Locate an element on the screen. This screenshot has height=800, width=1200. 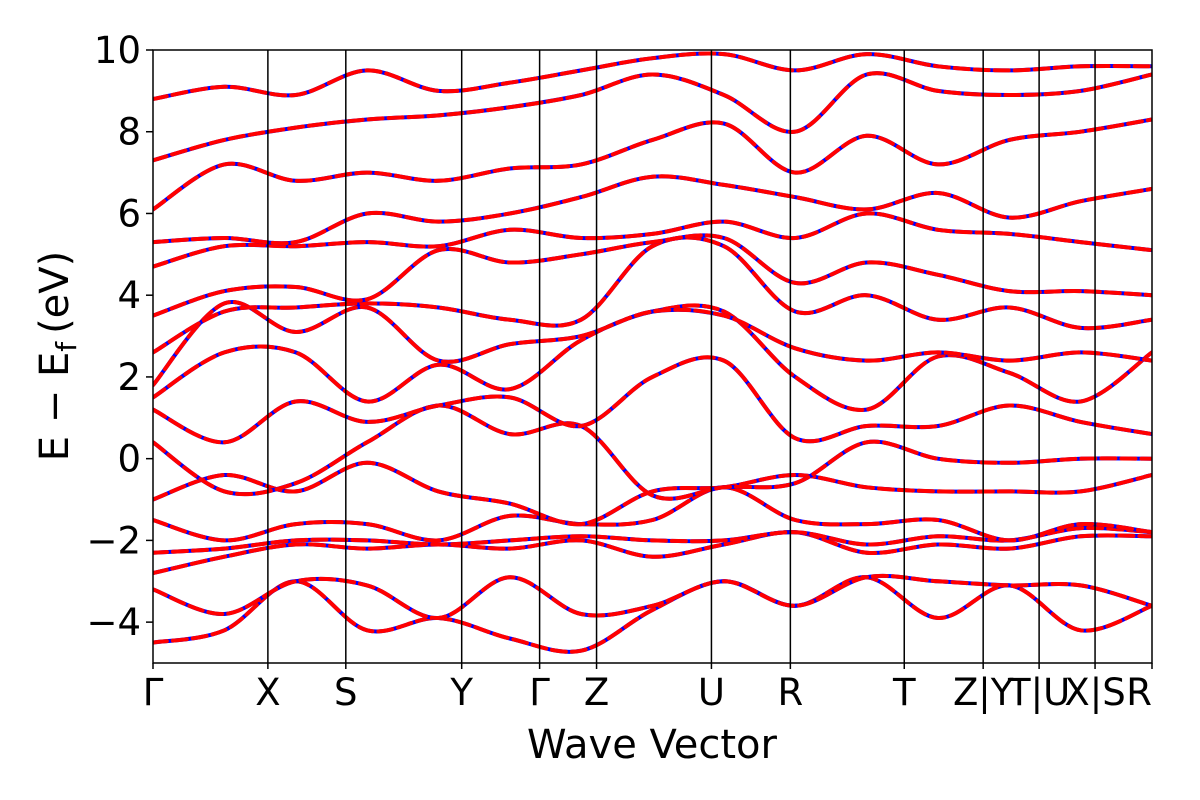
band-3-dashed is located at coordinates (652, 540).